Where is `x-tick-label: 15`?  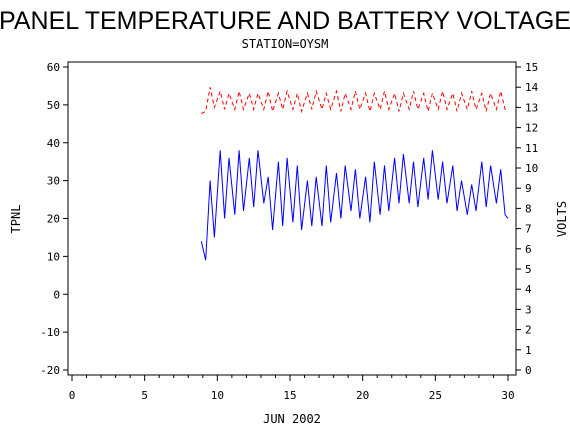
x-tick-label: 15 is located at coordinates (289, 395).